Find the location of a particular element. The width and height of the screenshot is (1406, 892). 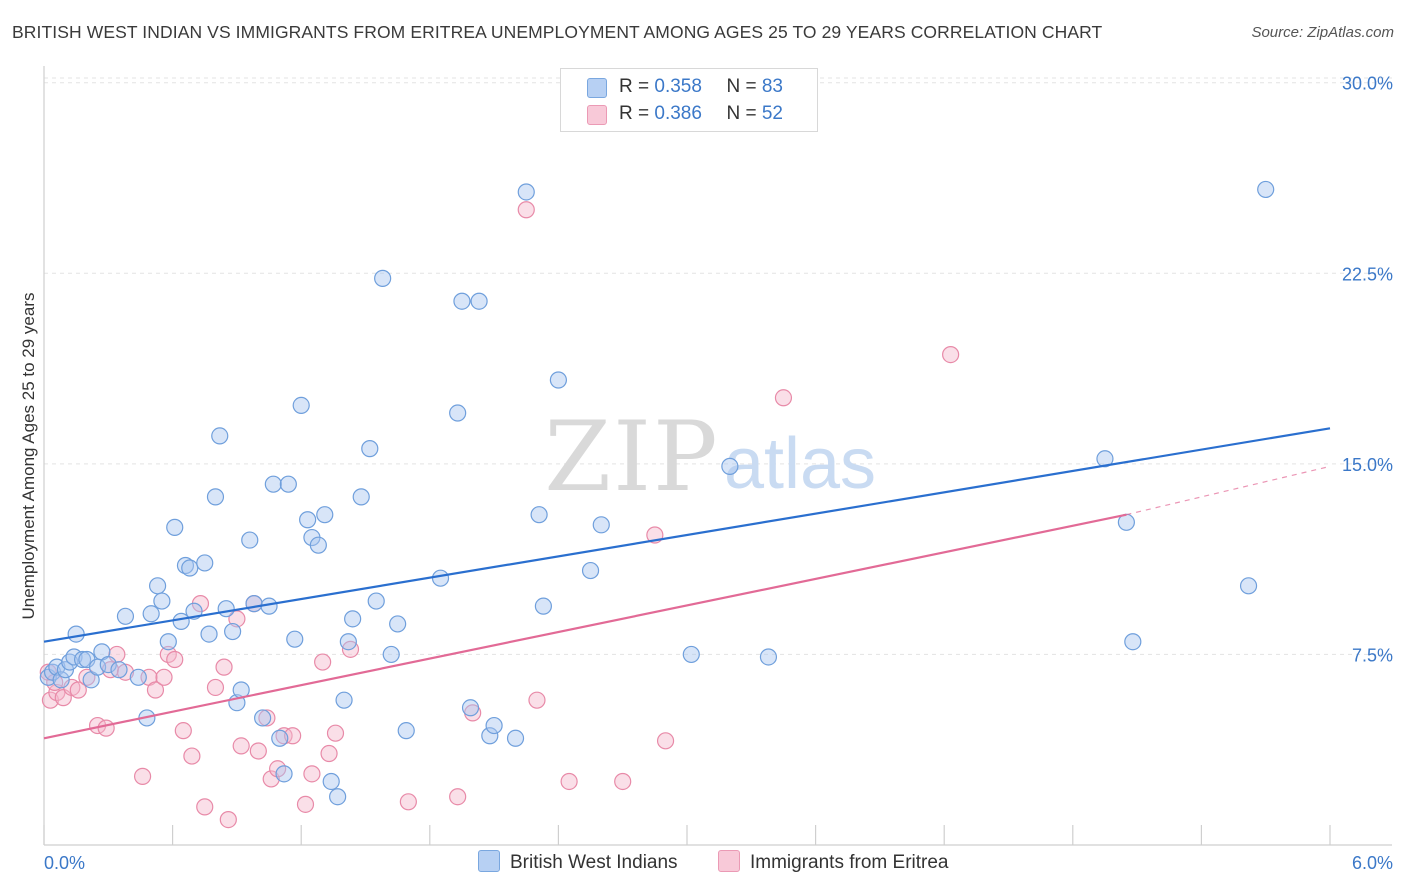

y-tick-label: 15.0% is located at coordinates (1367, 465).